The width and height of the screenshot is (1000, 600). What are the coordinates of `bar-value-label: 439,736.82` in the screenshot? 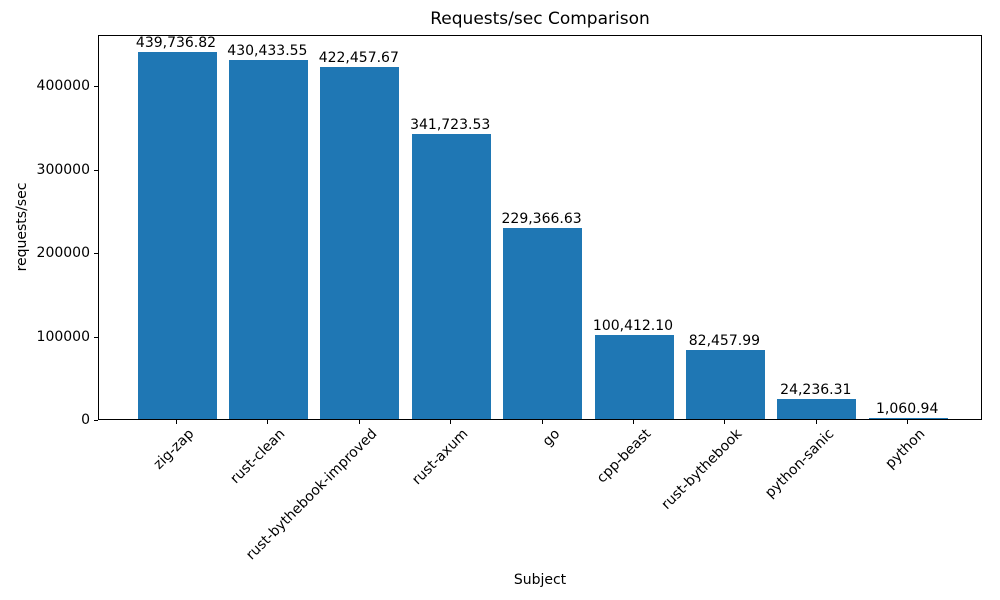 It's located at (176, 43).